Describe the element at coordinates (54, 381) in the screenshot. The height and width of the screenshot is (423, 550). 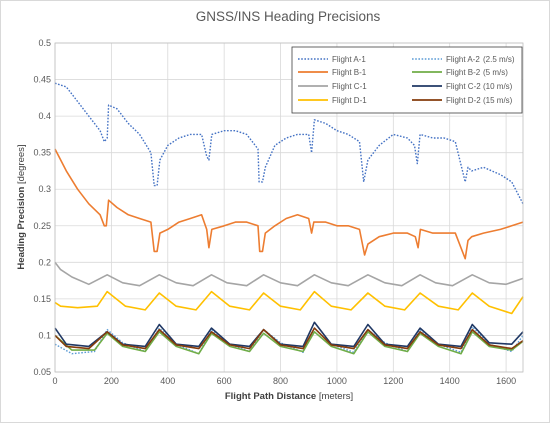
I see `x-tick-label: 0` at that location.